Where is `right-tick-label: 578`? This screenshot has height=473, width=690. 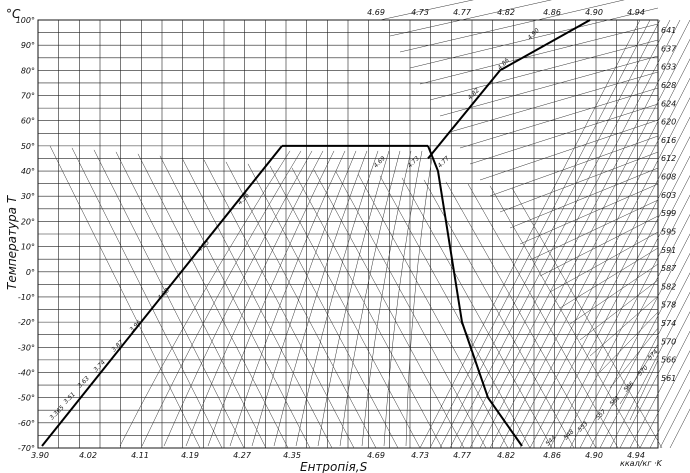
right-tick-label: 578 is located at coordinates (668, 305).